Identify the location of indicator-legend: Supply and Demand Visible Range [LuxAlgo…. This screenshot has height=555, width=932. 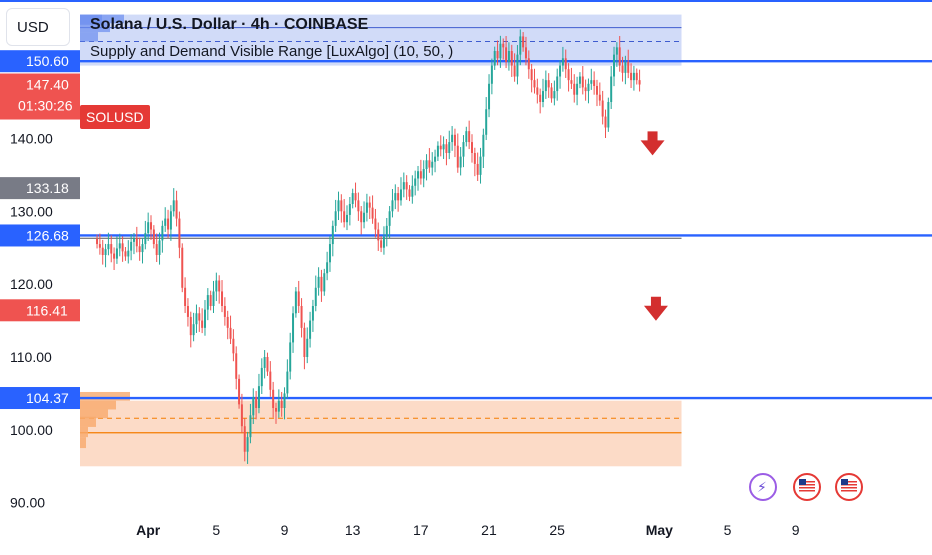
(272, 51).